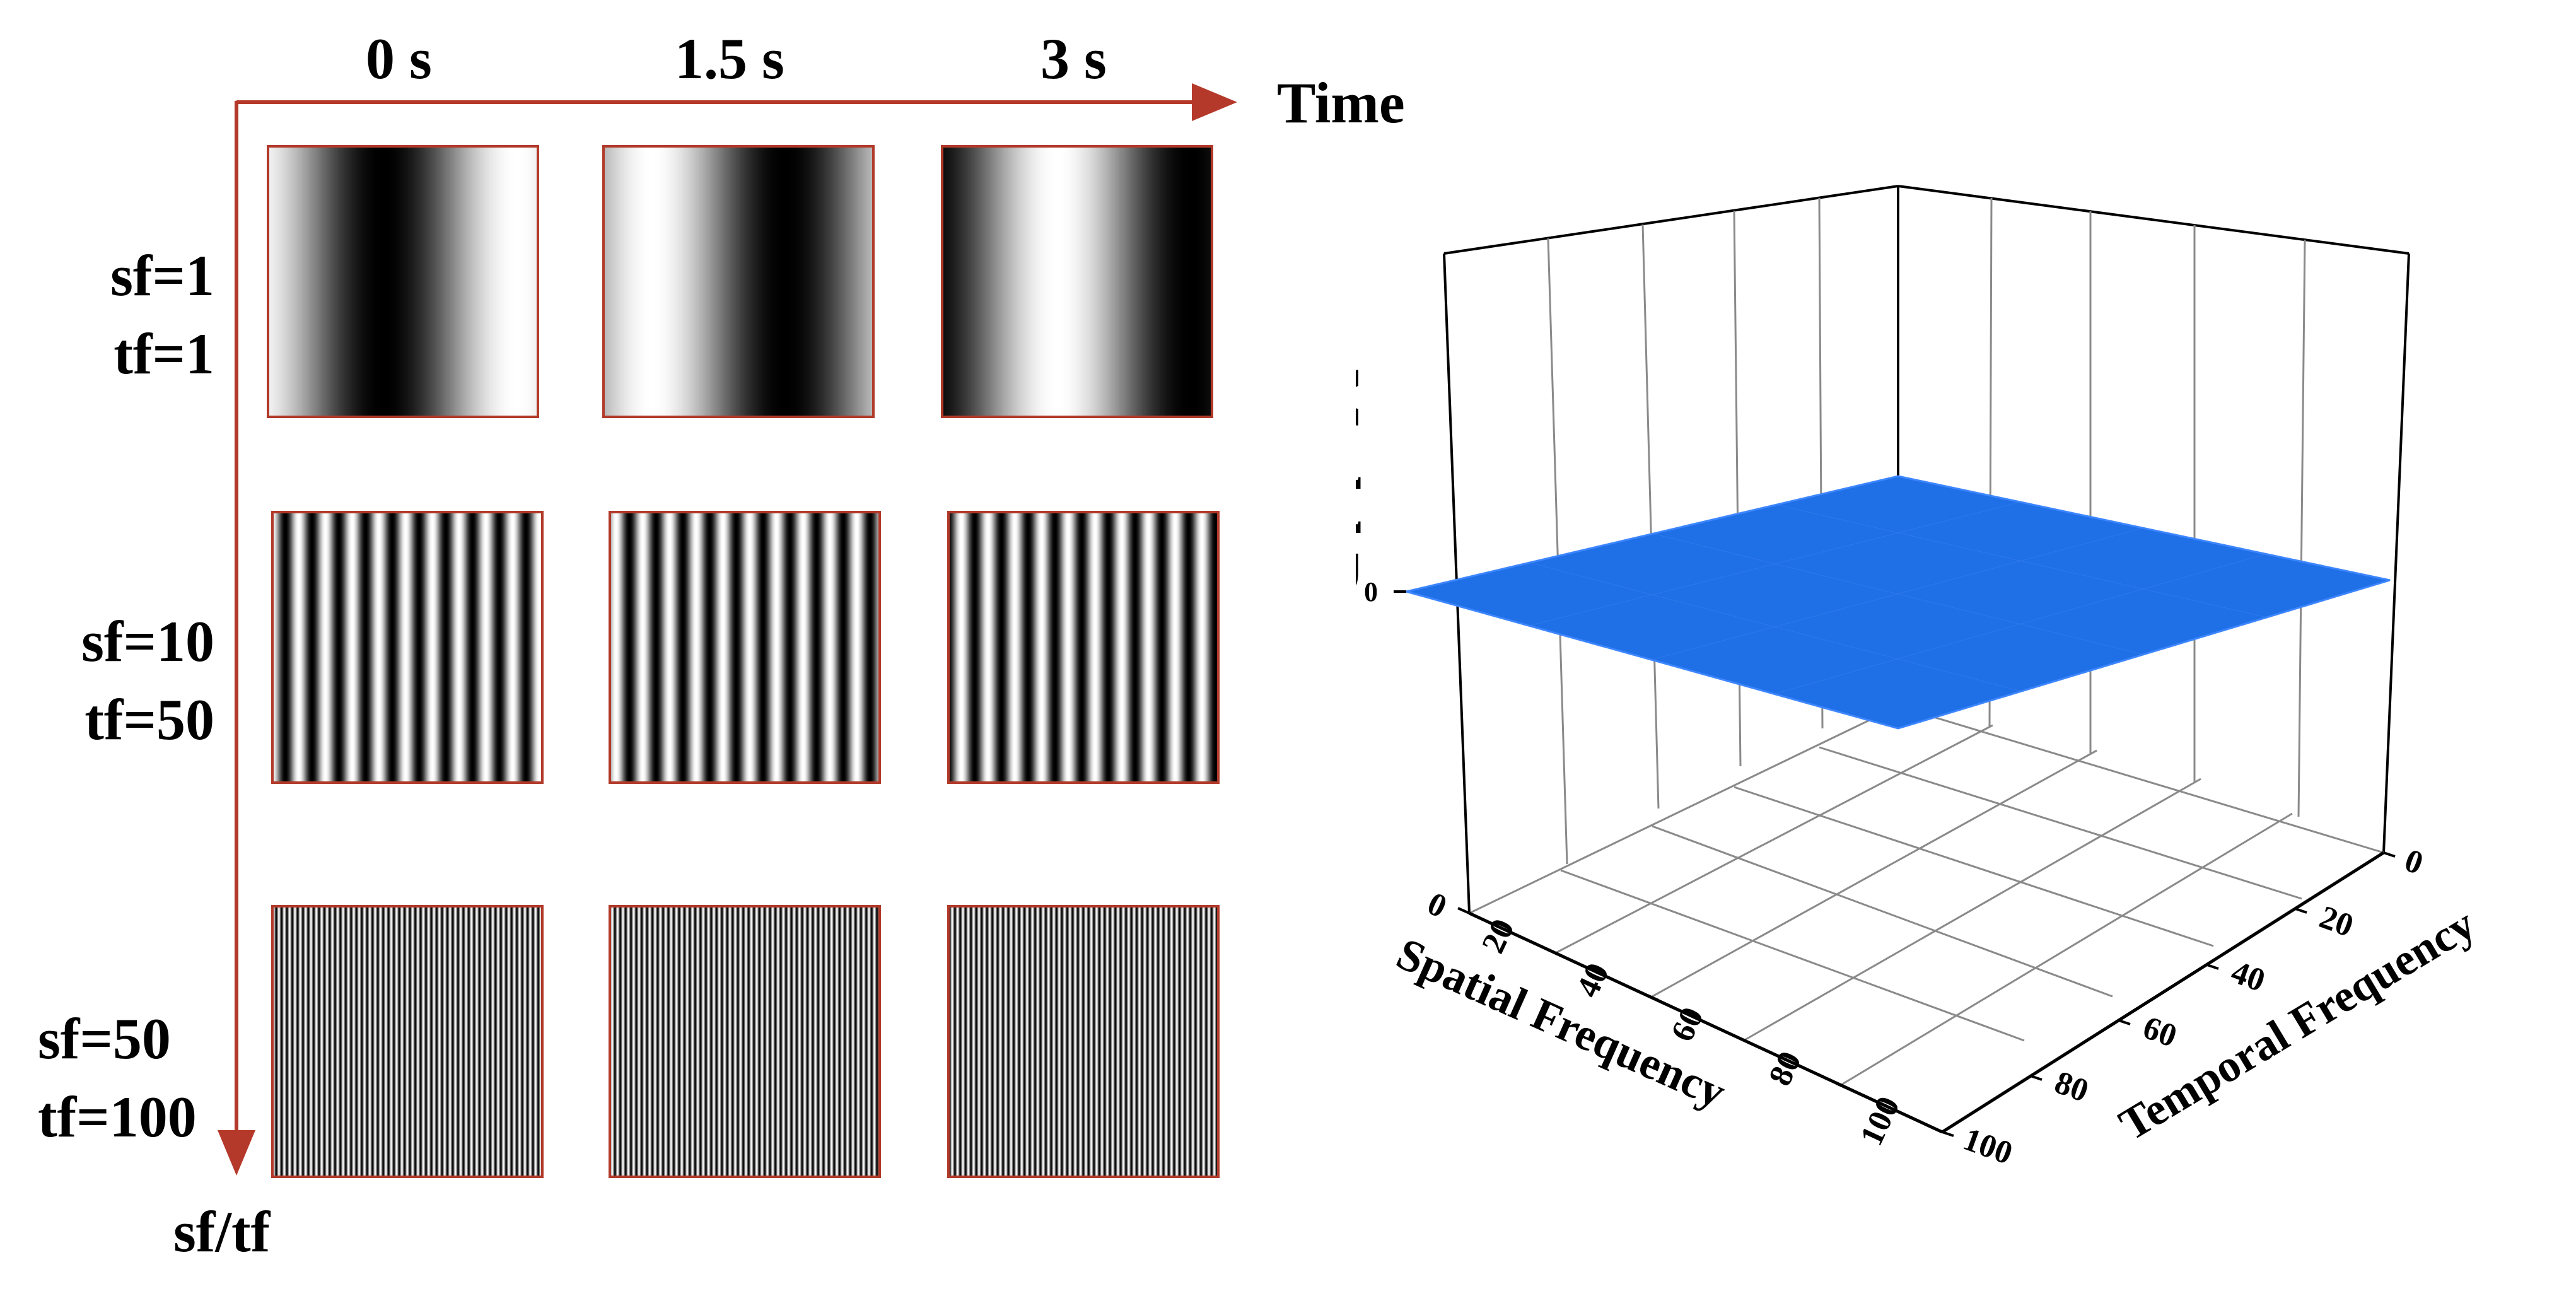 This screenshot has height=1296, width=2576. What do you see at coordinates (1084, 1041) in the screenshot?
I see `grating-row3-t2` at bounding box center [1084, 1041].